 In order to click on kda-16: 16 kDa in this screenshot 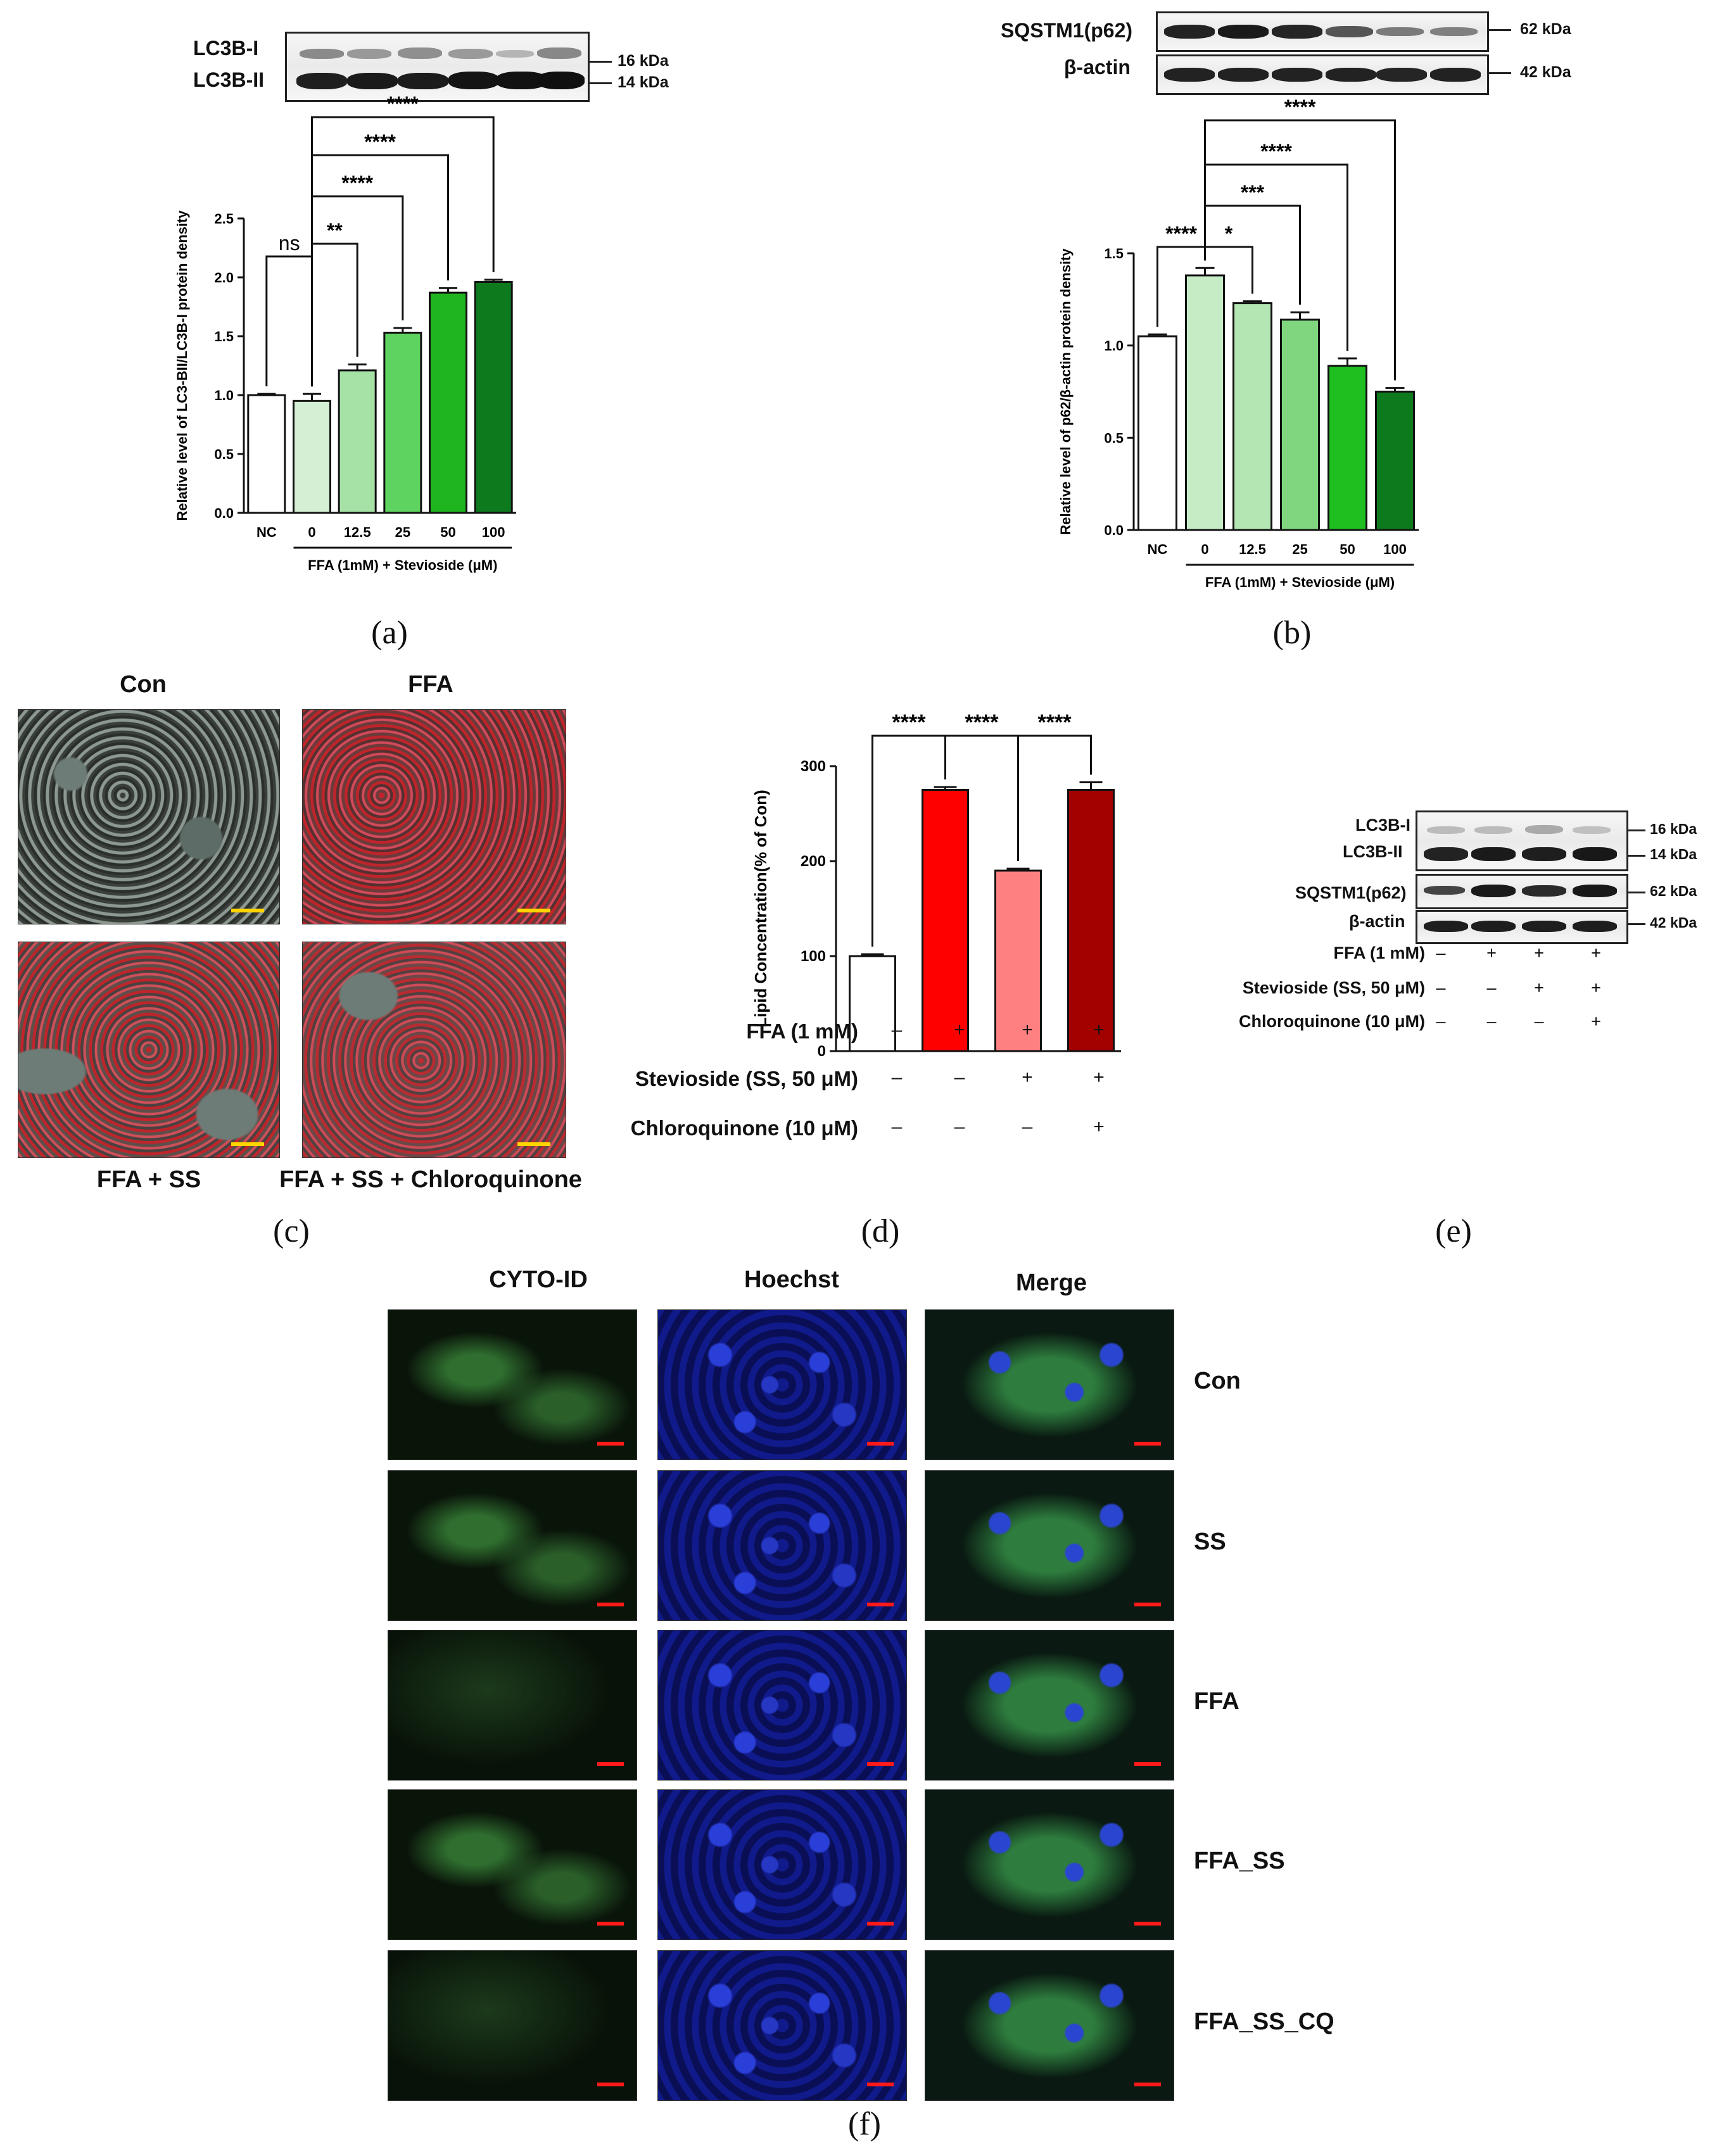, I will do `click(643, 61)`.